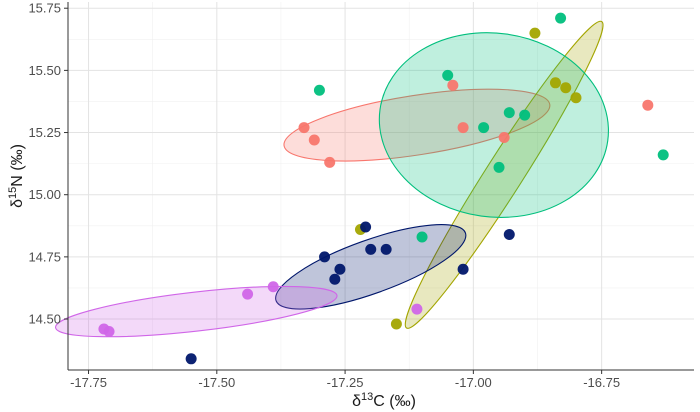 This screenshot has width=700, height=412. What do you see at coordinates (88, 382) in the screenshot?
I see `x-tick-label: -17.75` at bounding box center [88, 382].